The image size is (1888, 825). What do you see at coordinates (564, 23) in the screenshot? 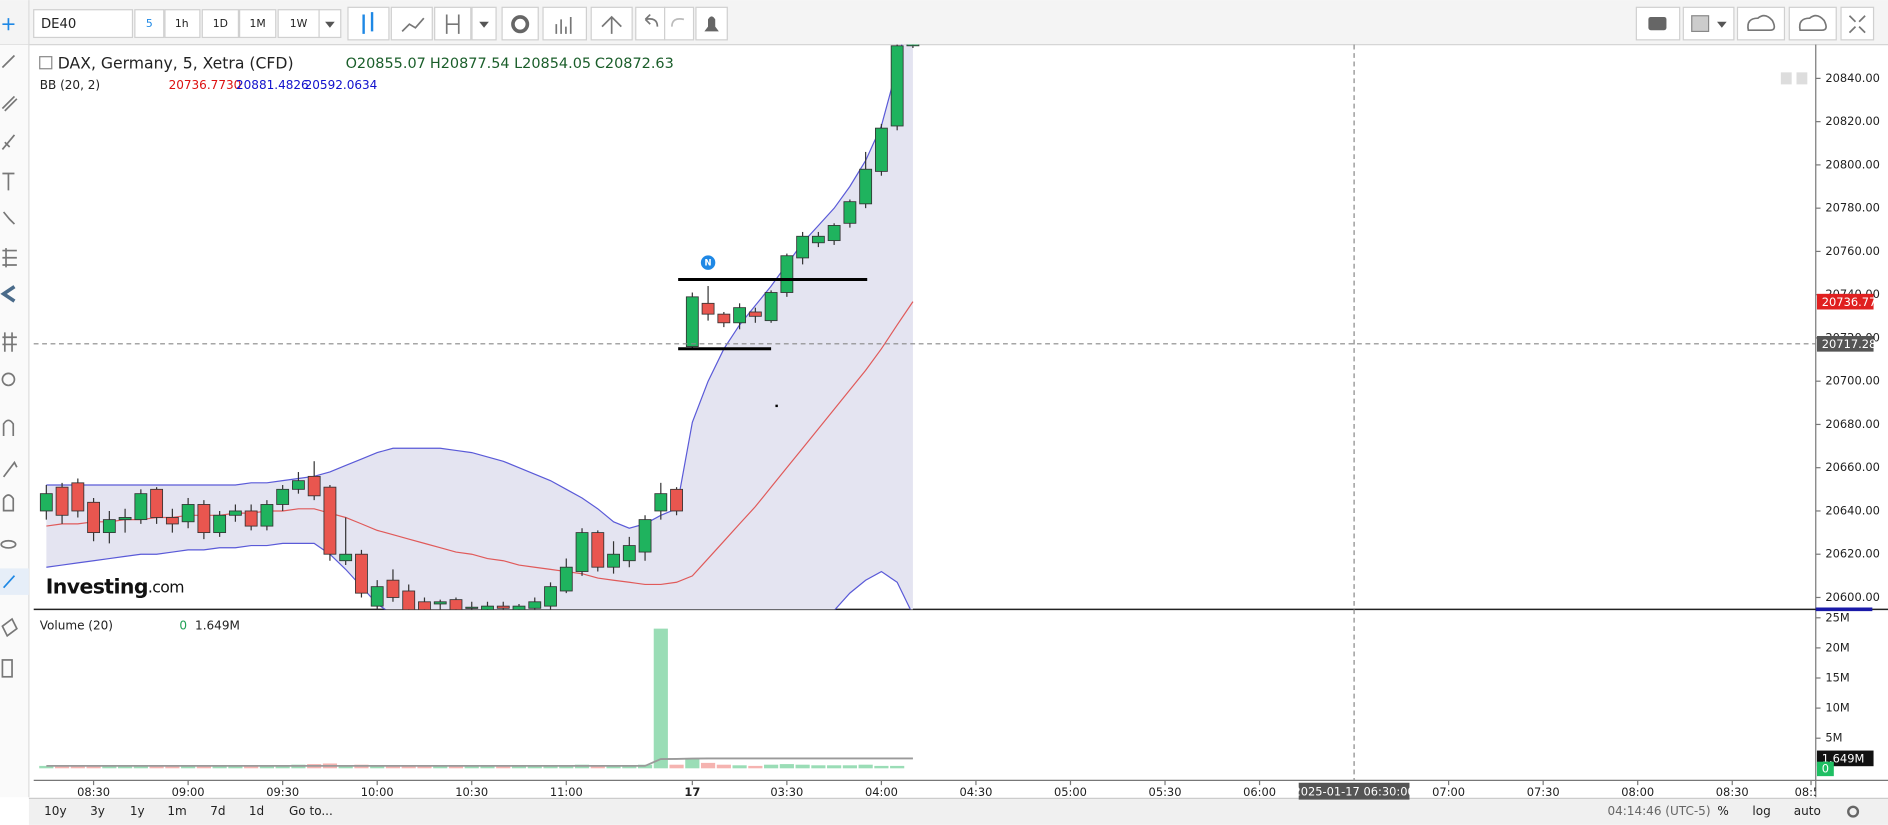
I see `studies-button` at bounding box center [564, 23].